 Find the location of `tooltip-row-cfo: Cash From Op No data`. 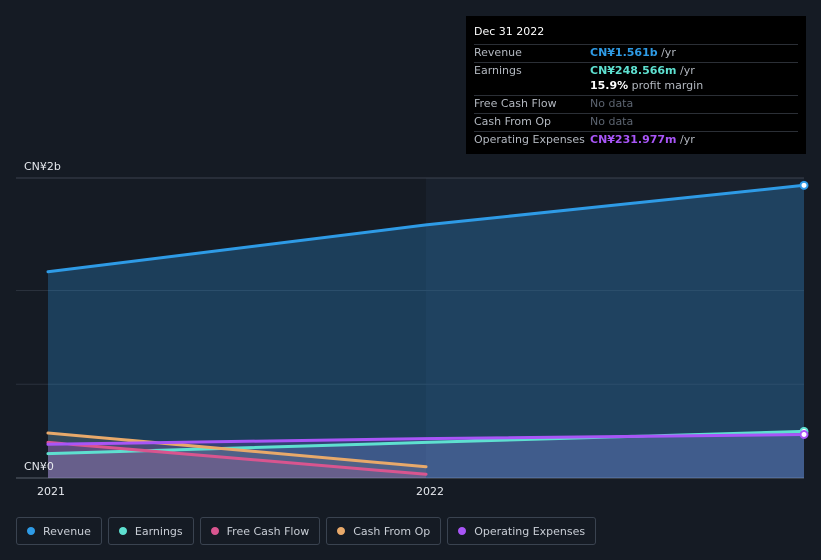

tooltip-row-cfo: Cash From Op No data is located at coordinates (636, 122).